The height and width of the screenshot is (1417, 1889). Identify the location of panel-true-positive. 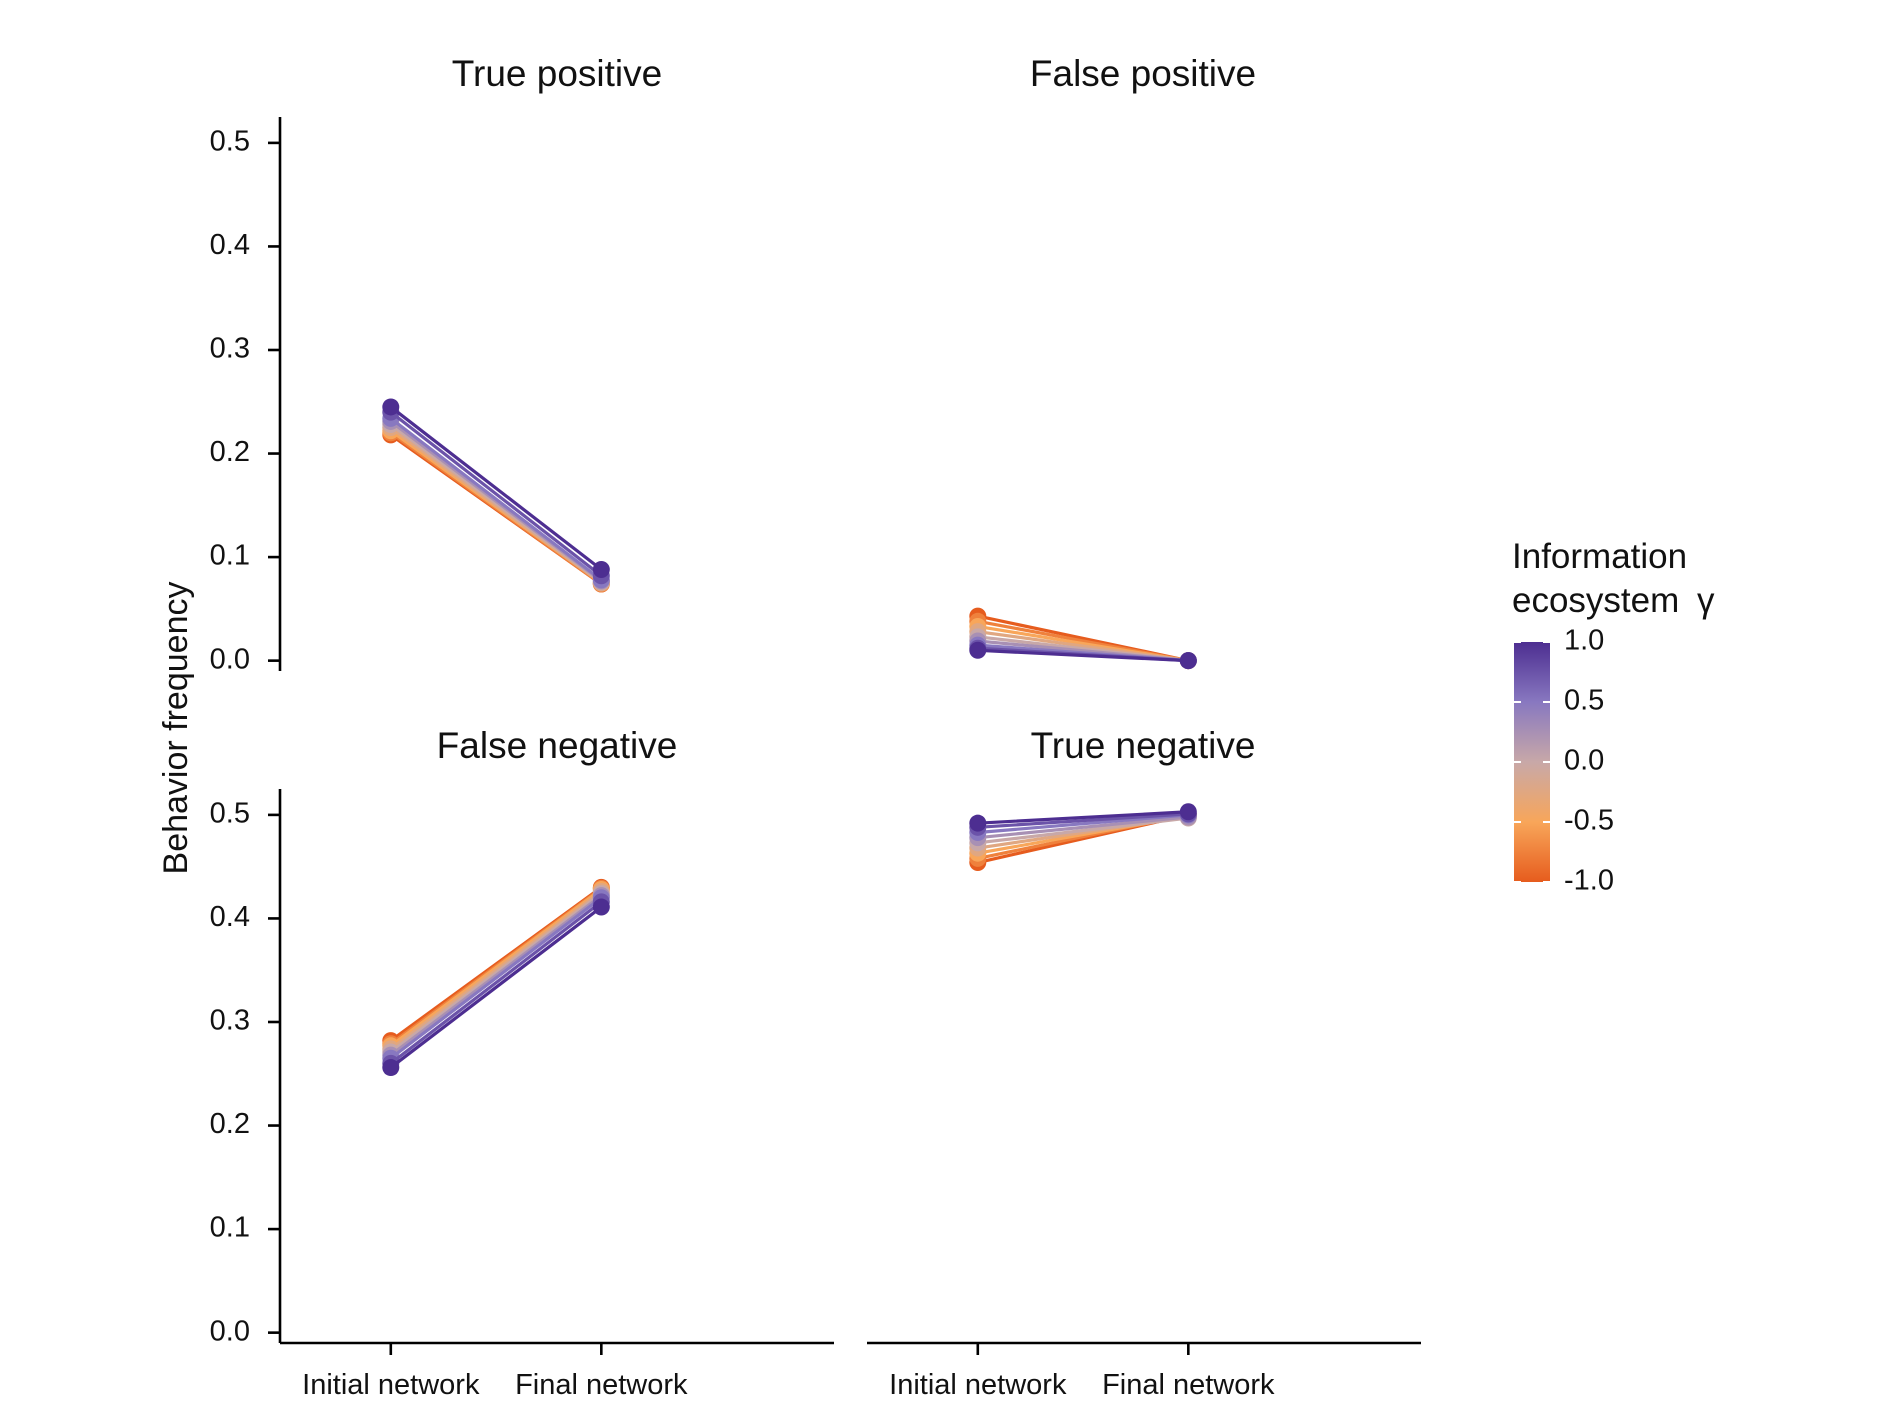
(496, 495).